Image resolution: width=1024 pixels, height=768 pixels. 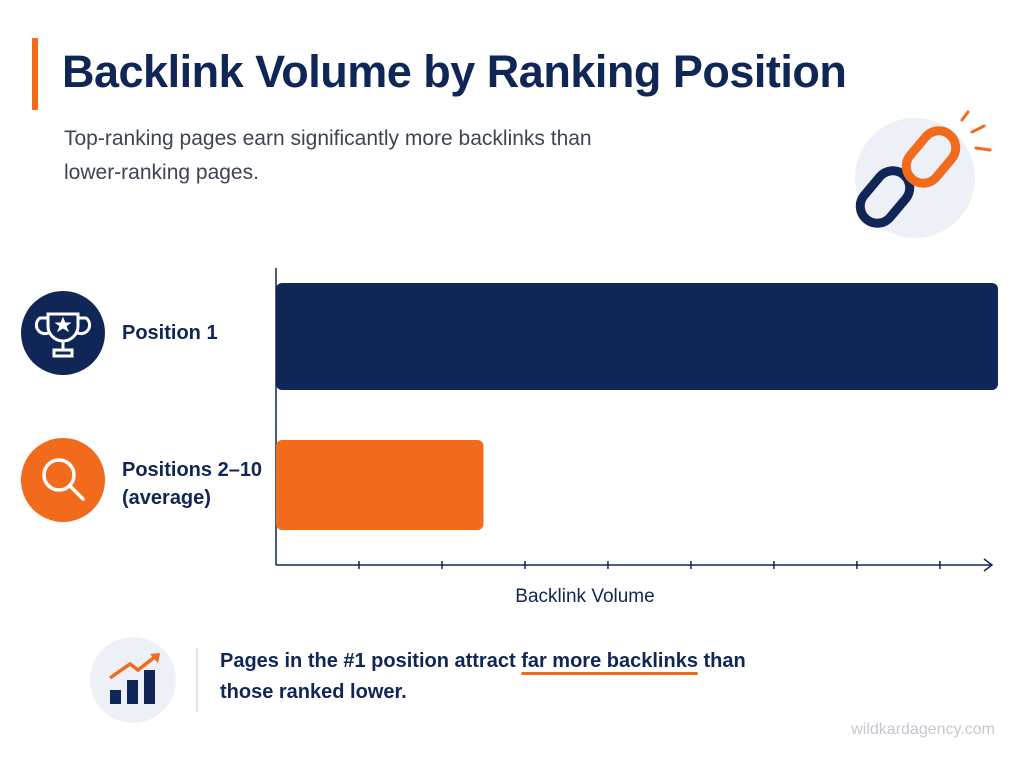 What do you see at coordinates (609, 661) in the screenshot?
I see `callout-highlight: far more backlinks` at bounding box center [609, 661].